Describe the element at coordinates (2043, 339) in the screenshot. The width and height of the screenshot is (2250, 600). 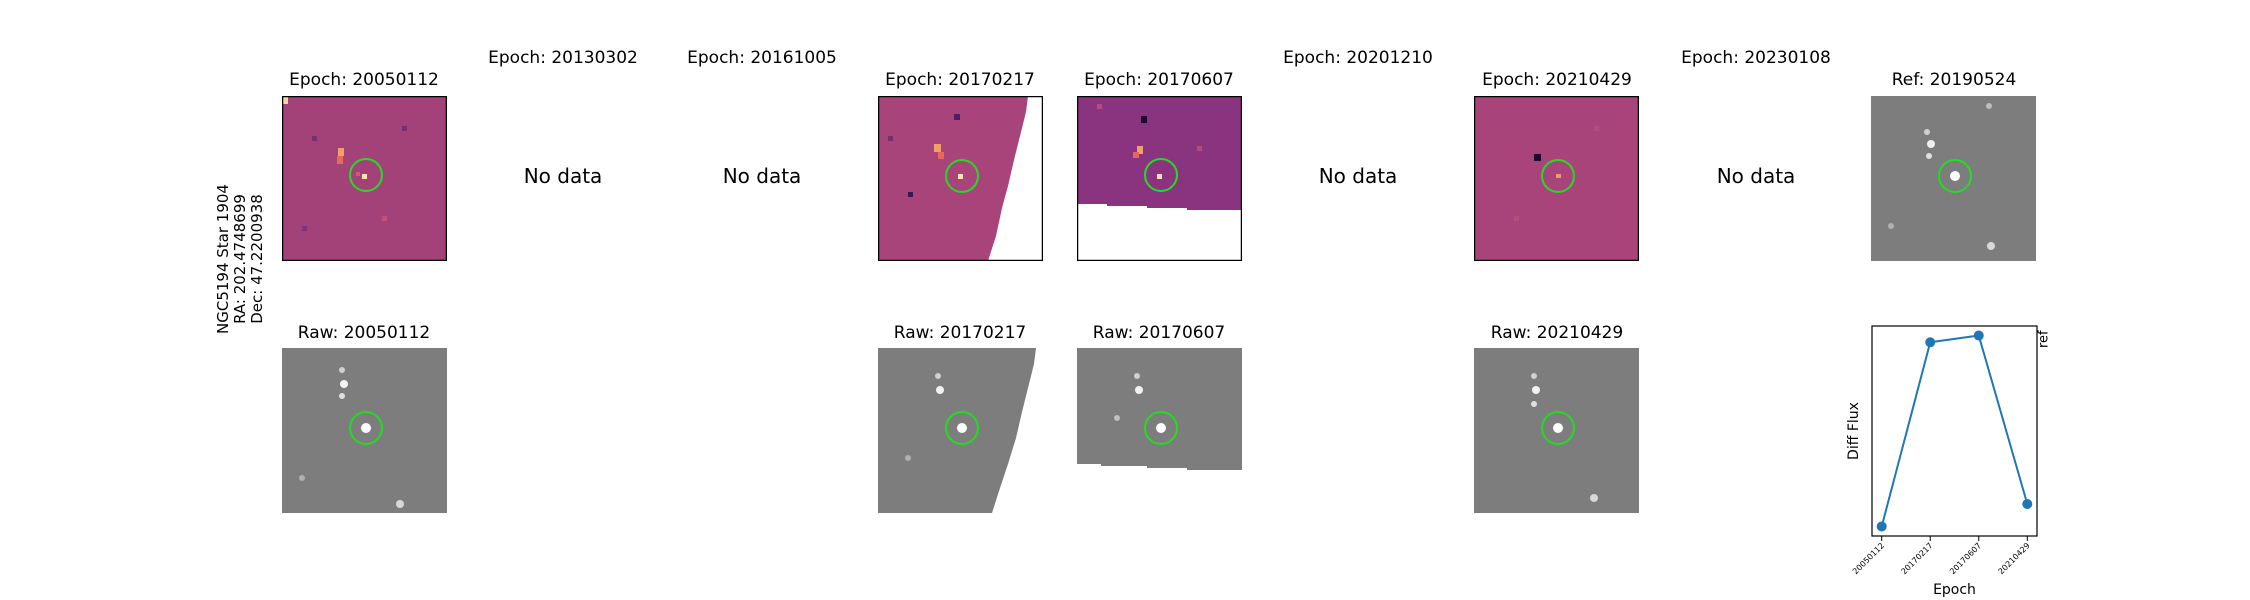
I see `ref-line-label: ref` at that location.